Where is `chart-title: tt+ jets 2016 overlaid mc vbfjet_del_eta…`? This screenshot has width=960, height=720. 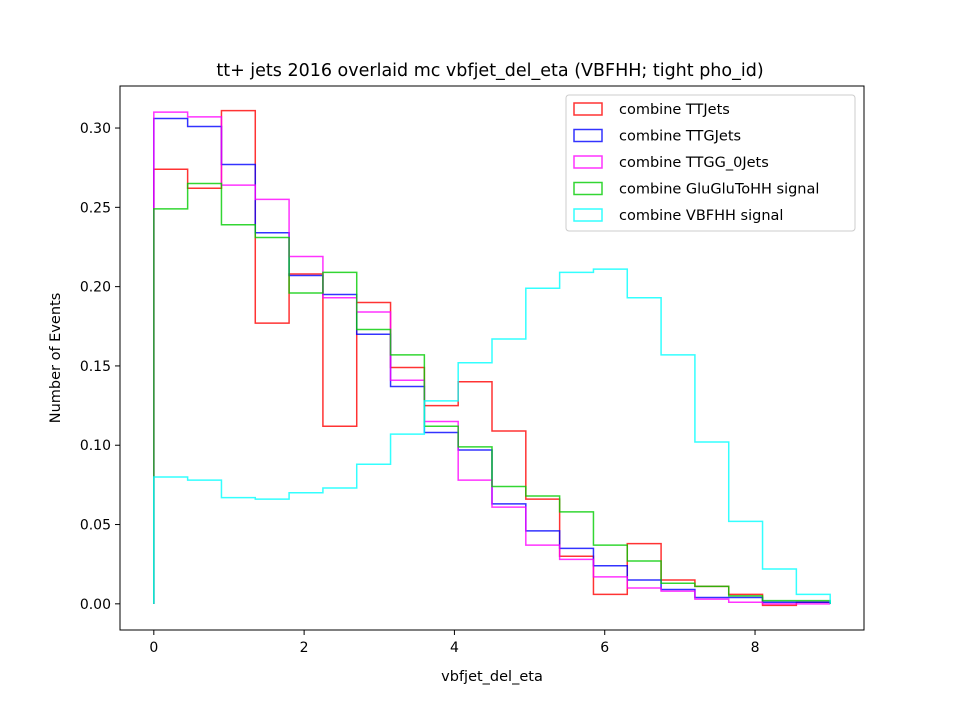
chart-title: tt+ jets 2016 overlaid mc vbfjet_del_eta… is located at coordinates (489, 71).